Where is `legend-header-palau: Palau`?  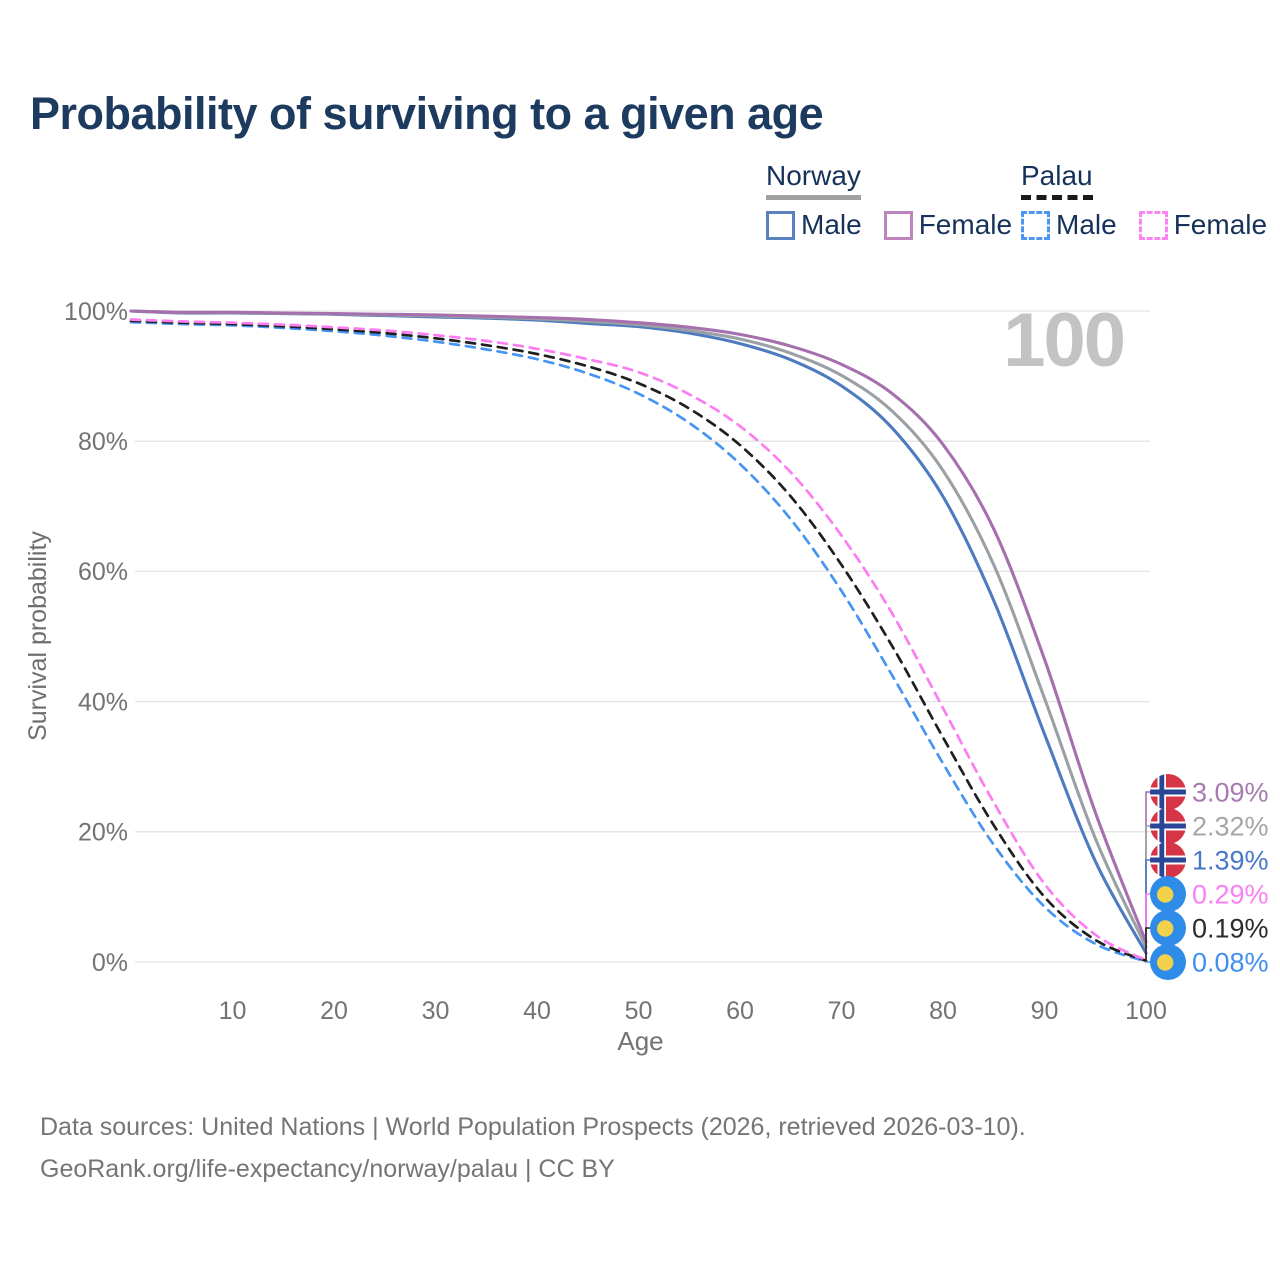
legend-header-palau: Palau is located at coordinates (1057, 180).